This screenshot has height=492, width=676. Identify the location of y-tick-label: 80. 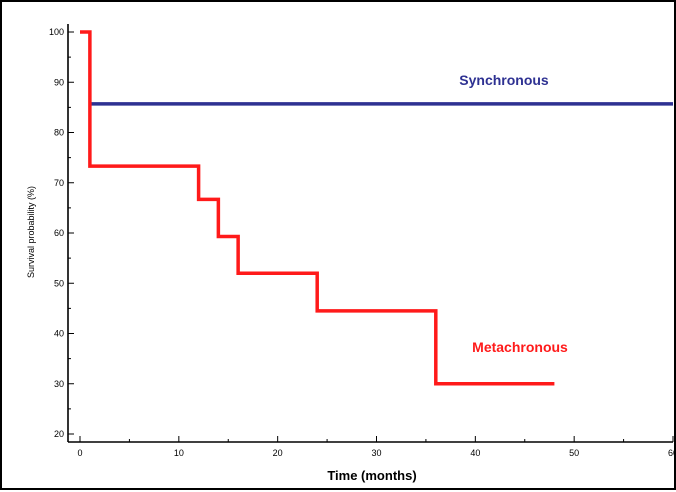
(59, 133).